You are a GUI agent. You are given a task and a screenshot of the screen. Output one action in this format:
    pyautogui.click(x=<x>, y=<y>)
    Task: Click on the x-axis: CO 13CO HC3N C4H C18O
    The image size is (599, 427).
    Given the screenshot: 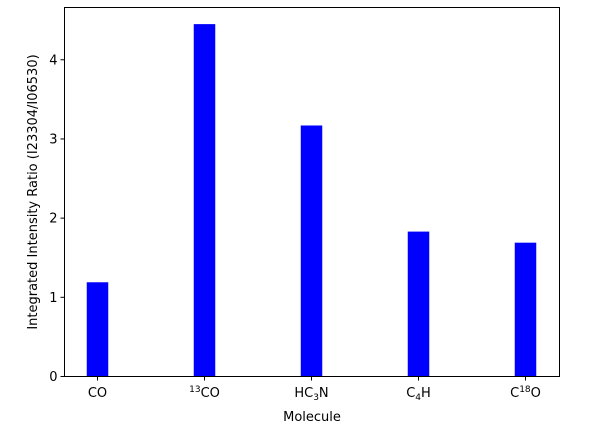 What is the action you would take?
    pyautogui.click(x=314, y=389)
    